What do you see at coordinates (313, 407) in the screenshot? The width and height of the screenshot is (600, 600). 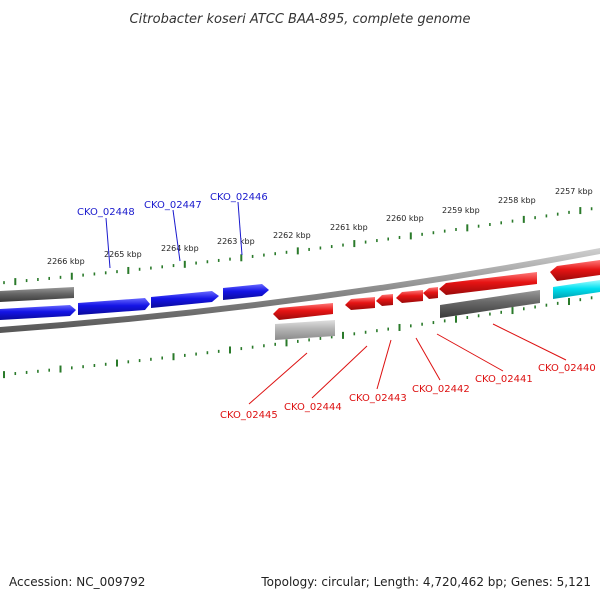 I see `gene-label: CKO_02444` at bounding box center [313, 407].